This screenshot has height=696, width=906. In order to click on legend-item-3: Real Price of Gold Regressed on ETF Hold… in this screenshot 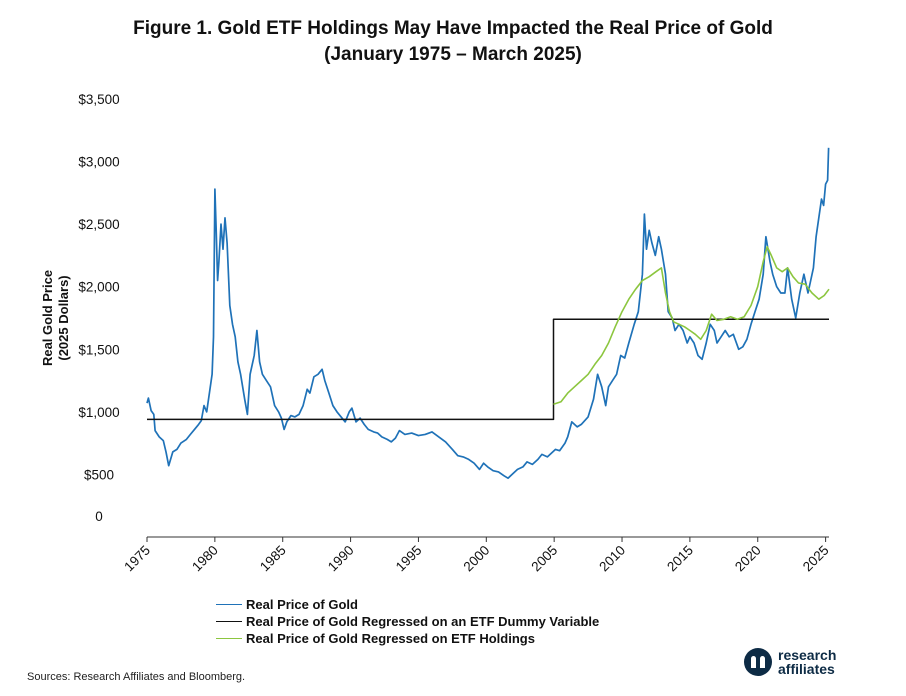, I will do `click(407, 638)`.